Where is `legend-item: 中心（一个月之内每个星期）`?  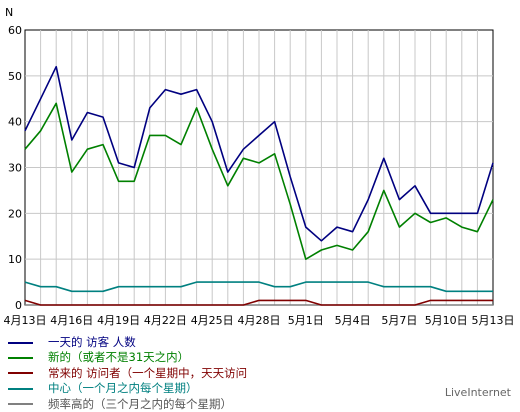 legend-item: 中心（一个月之内每个星期） is located at coordinates (127, 388).